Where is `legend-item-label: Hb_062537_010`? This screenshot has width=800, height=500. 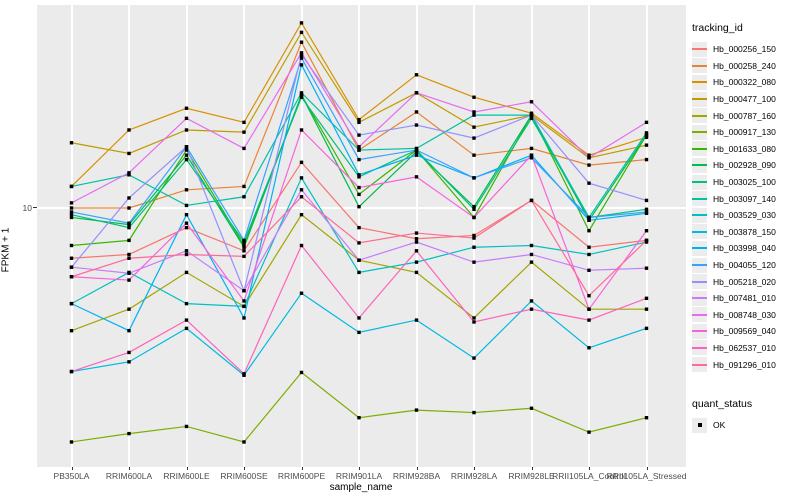
legend-item-label: Hb_062537_010 is located at coordinates (744, 347).